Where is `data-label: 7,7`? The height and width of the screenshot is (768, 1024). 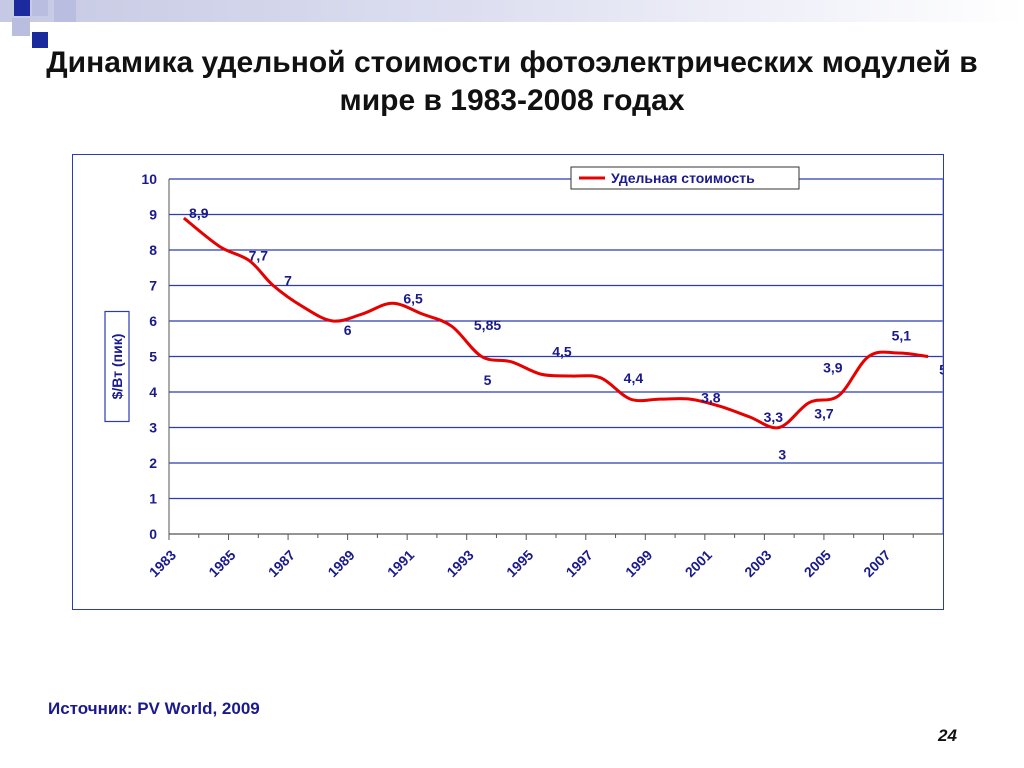
data-label: 7,7 is located at coordinates (259, 256).